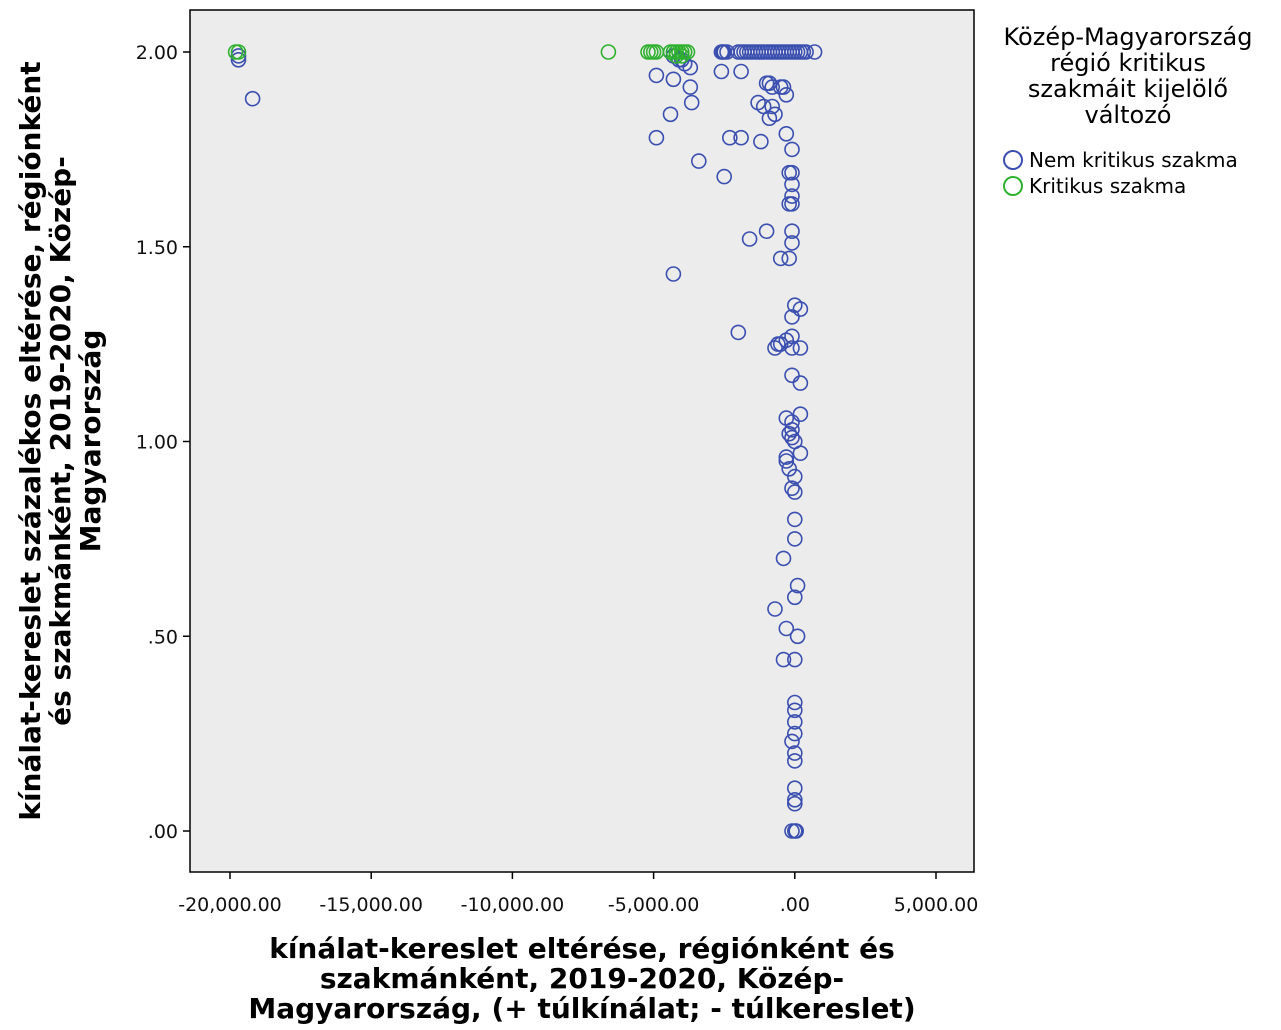  I want to click on y-tick-label: .50, so click(163, 637).